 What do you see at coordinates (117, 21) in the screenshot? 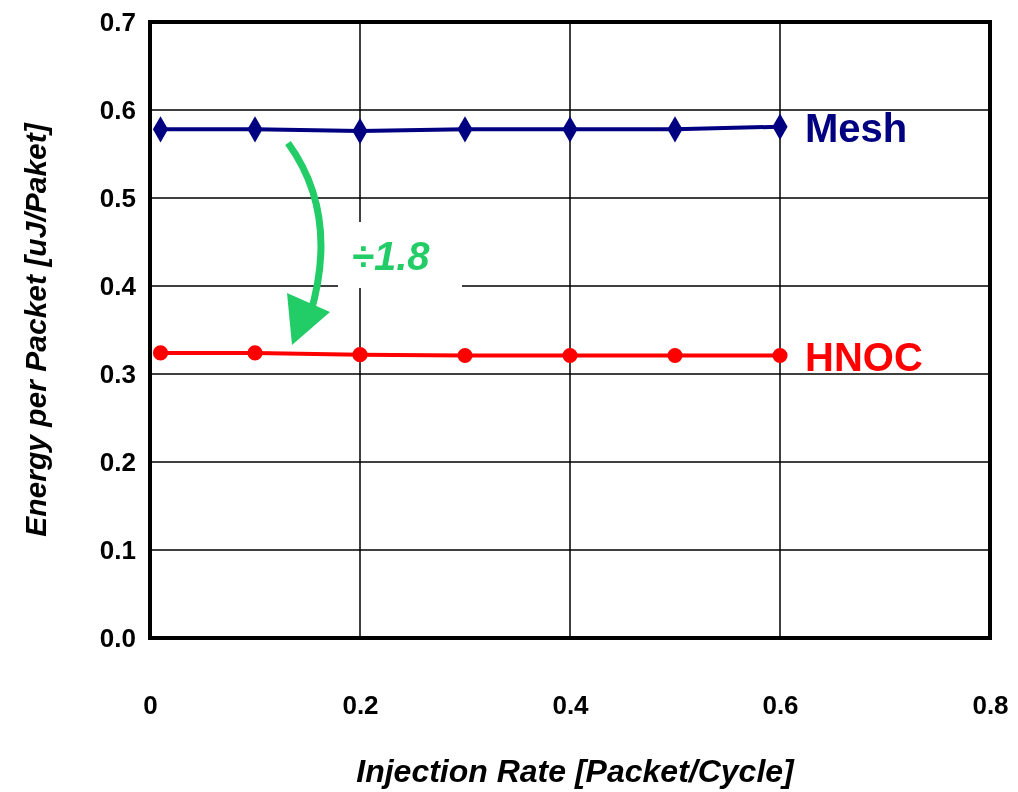
I see `y-tick-label: 0.7` at bounding box center [117, 21].